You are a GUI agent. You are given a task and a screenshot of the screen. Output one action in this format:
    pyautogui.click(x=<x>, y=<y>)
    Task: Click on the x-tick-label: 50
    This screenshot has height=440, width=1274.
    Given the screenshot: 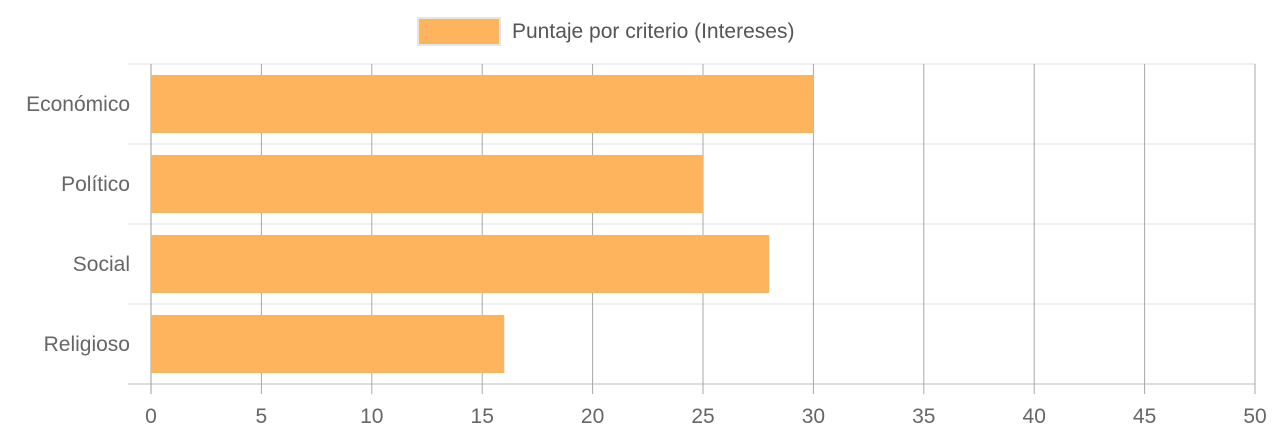 What is the action you would take?
    pyautogui.click(x=1254, y=416)
    